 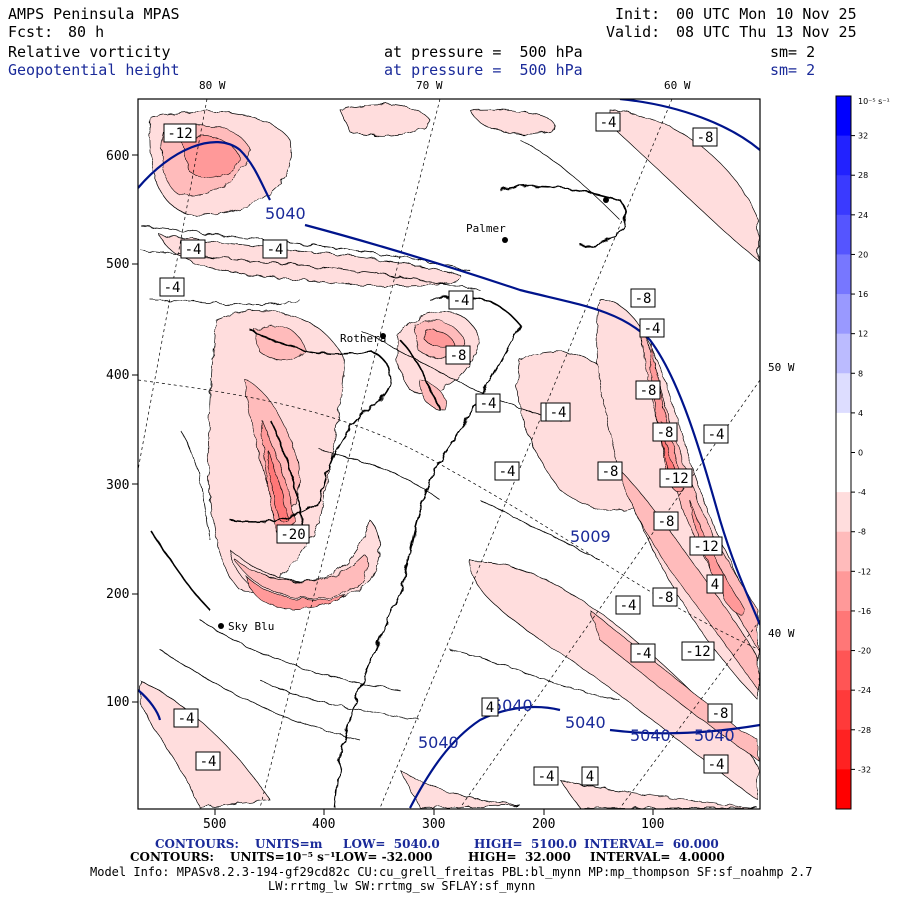 I want to click on place-palmer: Palmer, so click(x=486, y=228).